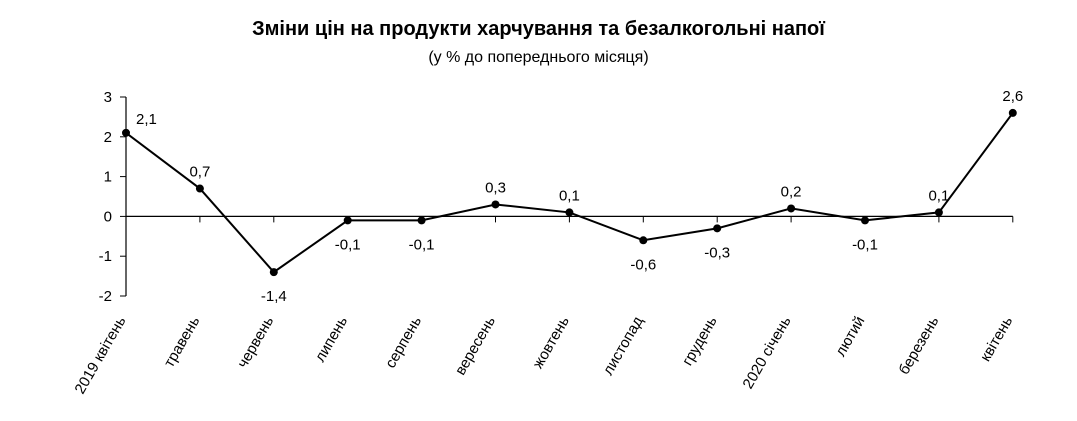 The height and width of the screenshot is (421, 1077). I want to click on data-label: 0,7, so click(199, 172).